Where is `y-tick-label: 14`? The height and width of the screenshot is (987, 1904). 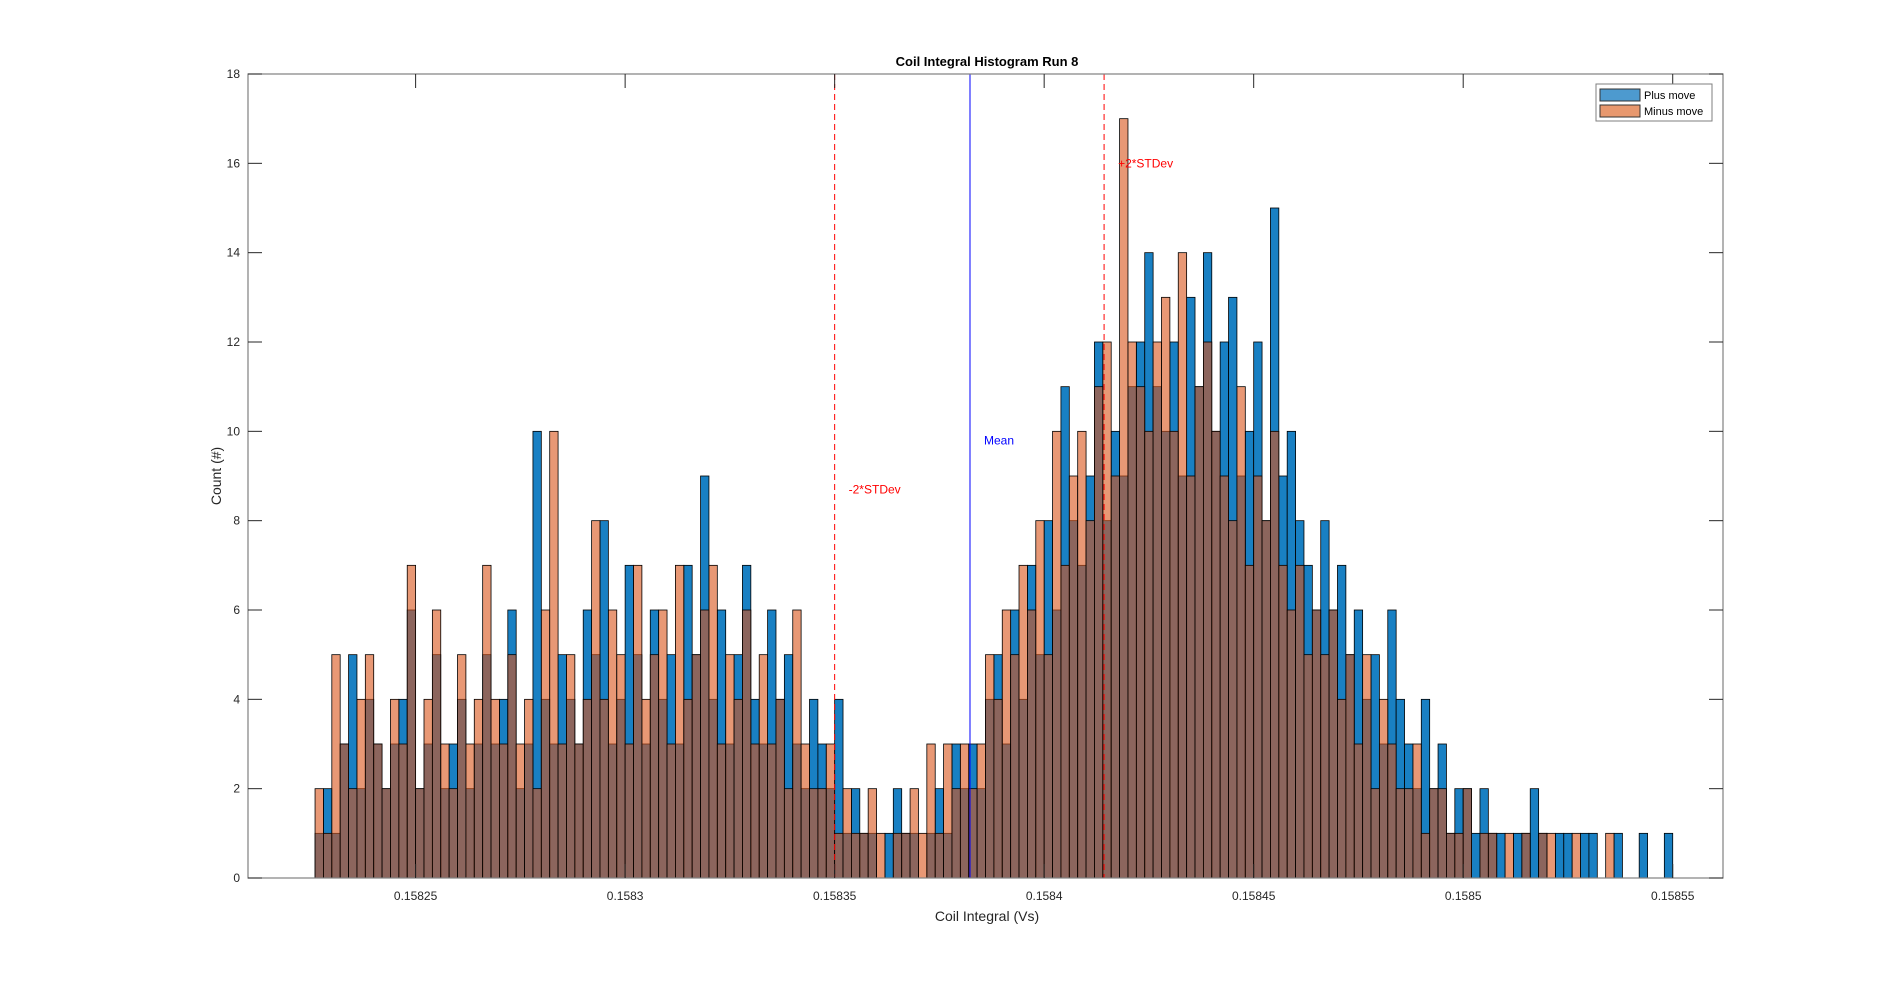
y-tick-label: 14 is located at coordinates (234, 253).